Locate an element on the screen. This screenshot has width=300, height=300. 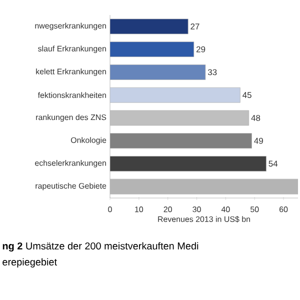
data-label: 49 is located at coordinates (258, 141).